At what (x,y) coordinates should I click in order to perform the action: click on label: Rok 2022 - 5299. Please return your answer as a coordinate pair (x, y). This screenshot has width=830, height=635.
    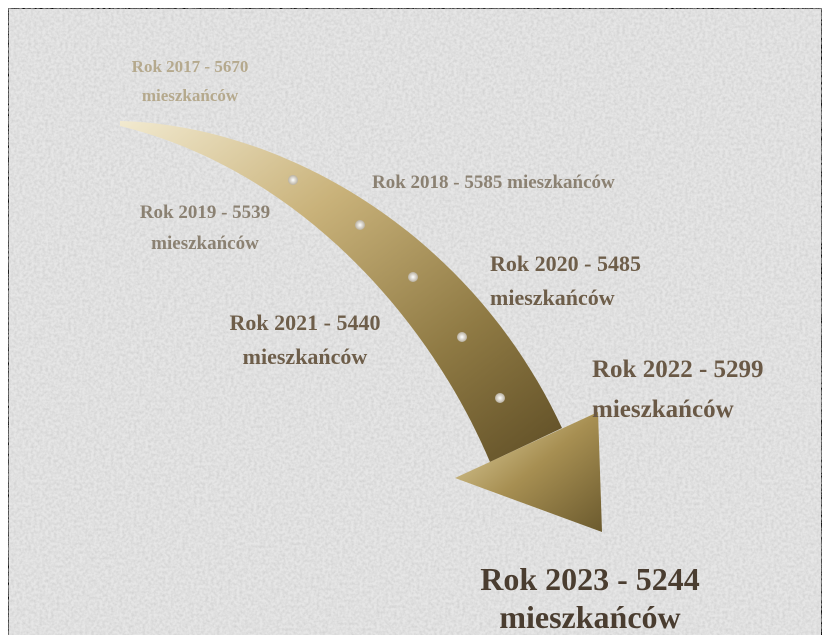
    Looking at the image, I should click on (678, 369).